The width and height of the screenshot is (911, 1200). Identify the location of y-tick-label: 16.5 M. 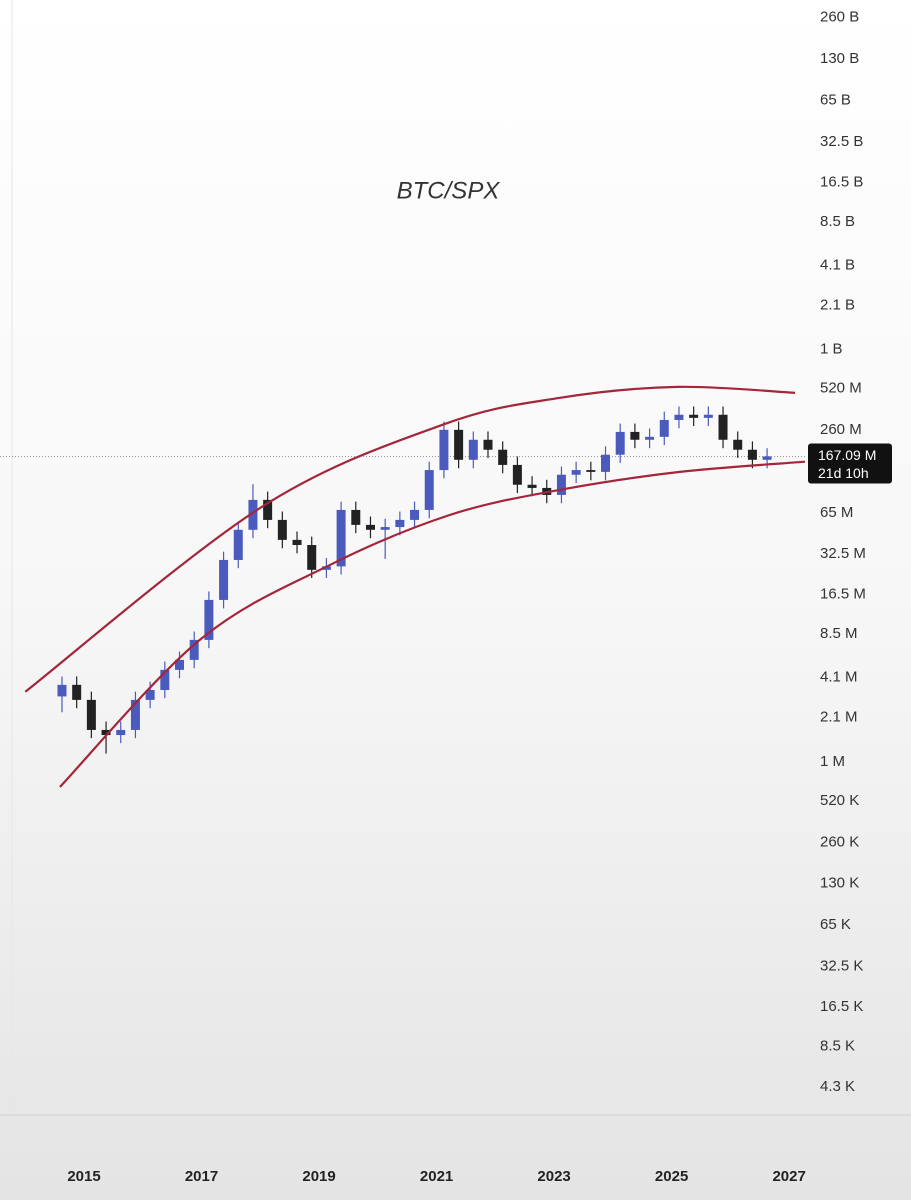
(843, 594).